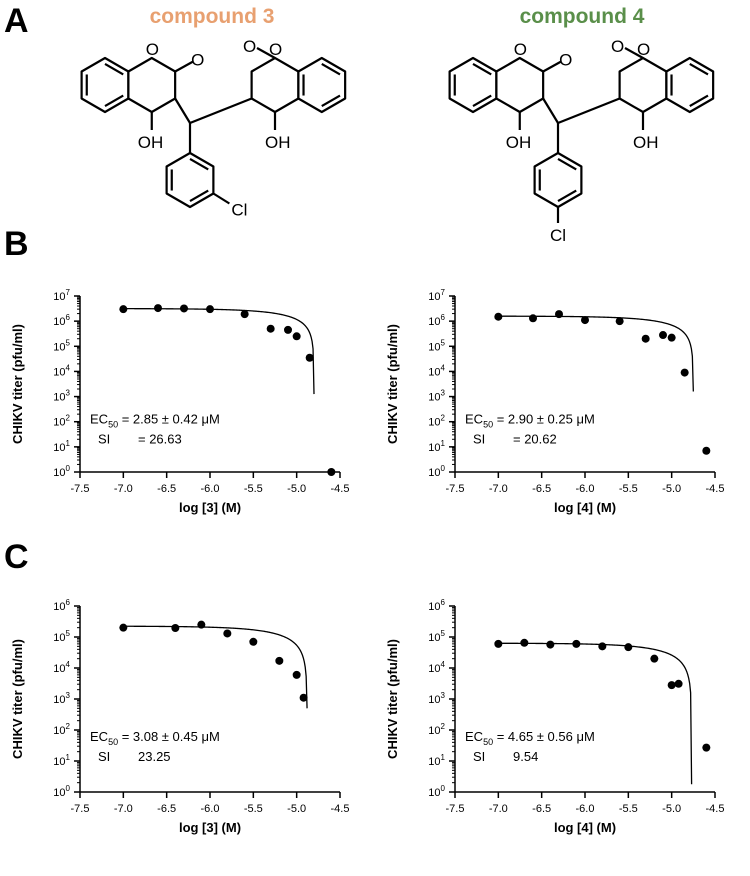 The width and height of the screenshot is (750, 876). I want to click on si-annotation: SI = 26.63, so click(140, 438).